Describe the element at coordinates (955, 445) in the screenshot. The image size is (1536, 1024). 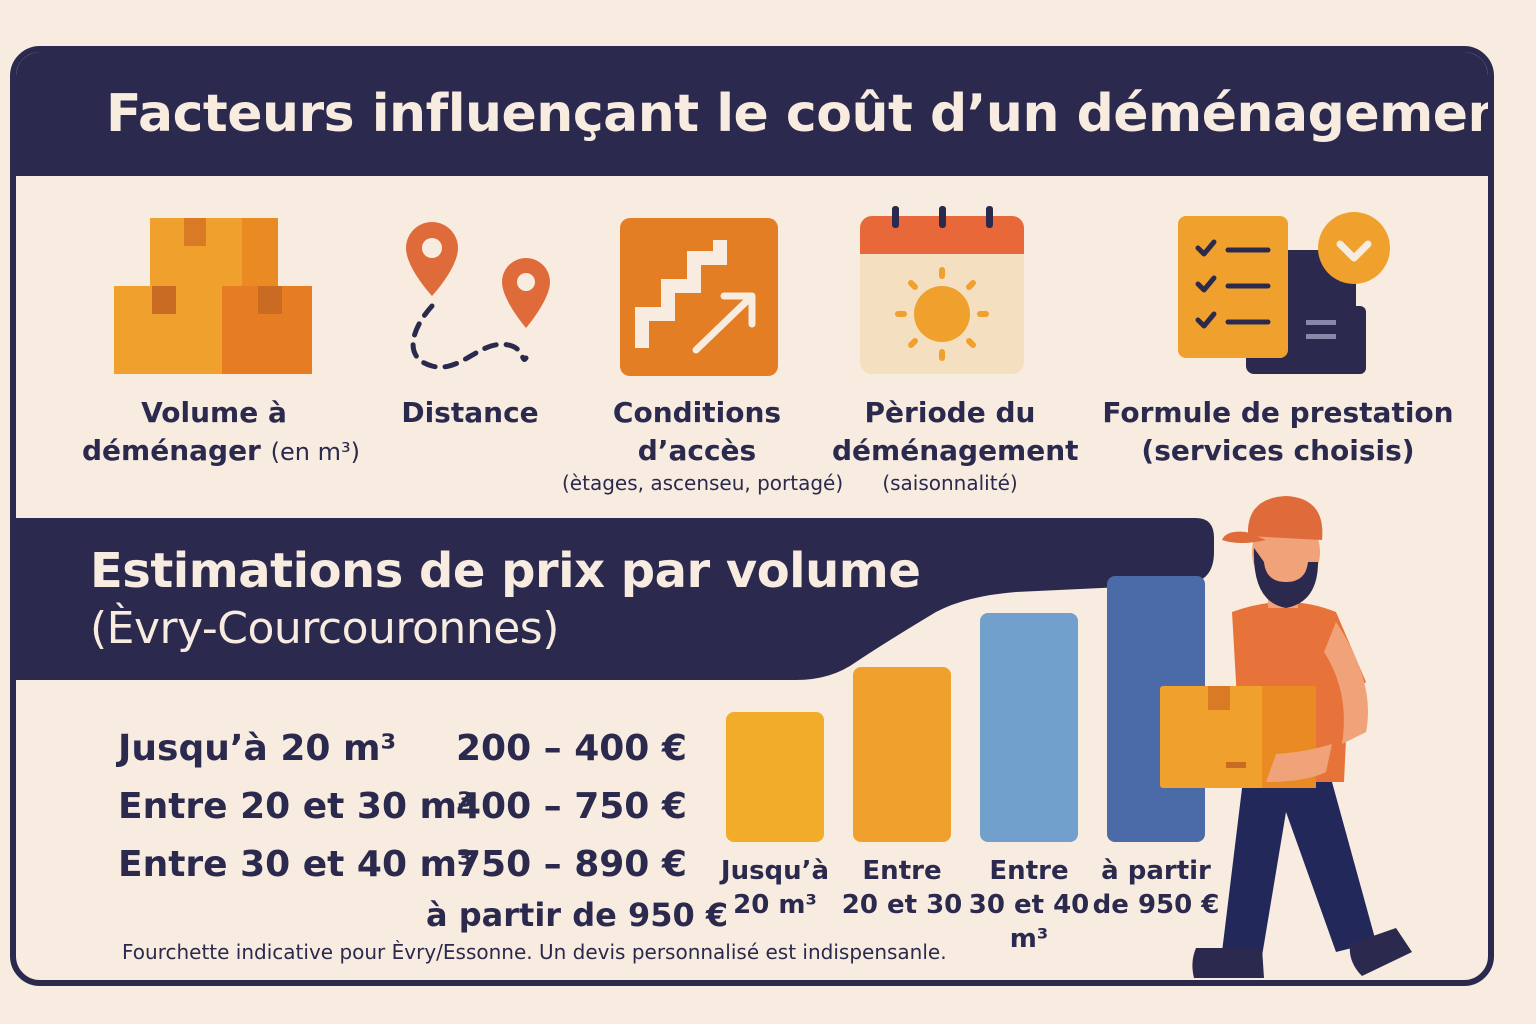
I see `factor-period: Pèriode du déménagement (saisonnalité)` at that location.